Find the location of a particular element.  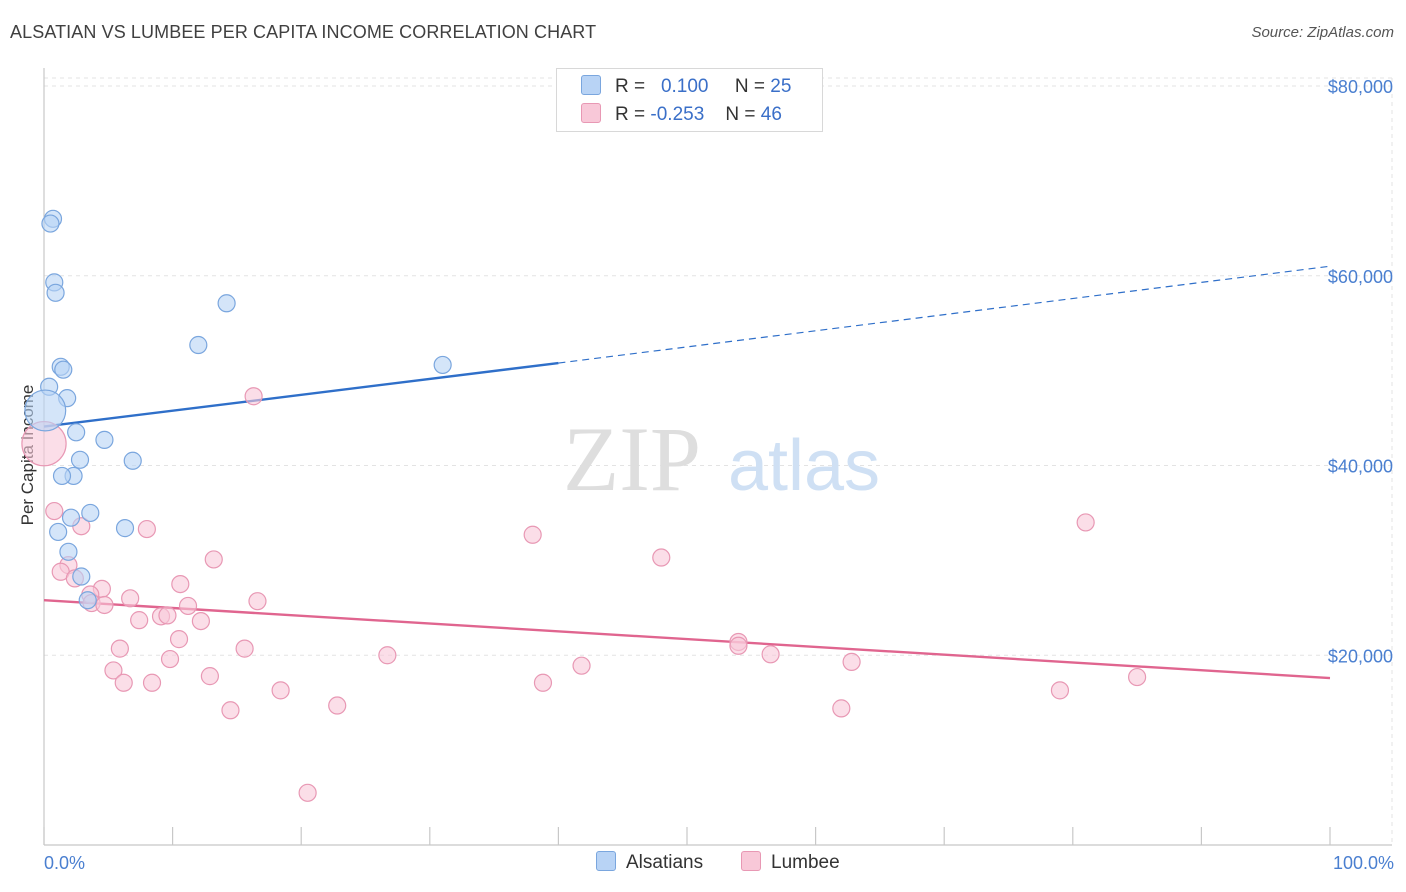

legend-label-alsatians: Alsatians is located at coordinates (665, 862).